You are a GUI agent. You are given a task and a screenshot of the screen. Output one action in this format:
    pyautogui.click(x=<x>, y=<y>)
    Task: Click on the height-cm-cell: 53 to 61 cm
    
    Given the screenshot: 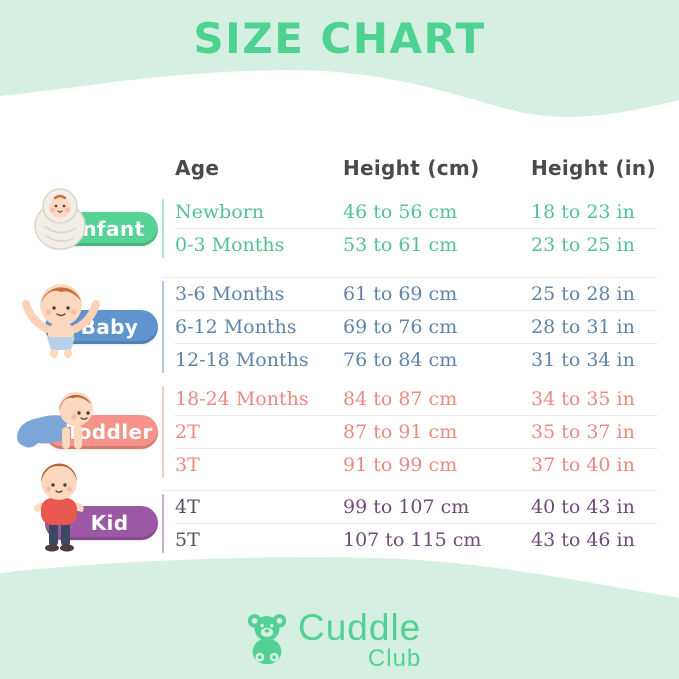 What is the action you would take?
    pyautogui.click(x=400, y=245)
    